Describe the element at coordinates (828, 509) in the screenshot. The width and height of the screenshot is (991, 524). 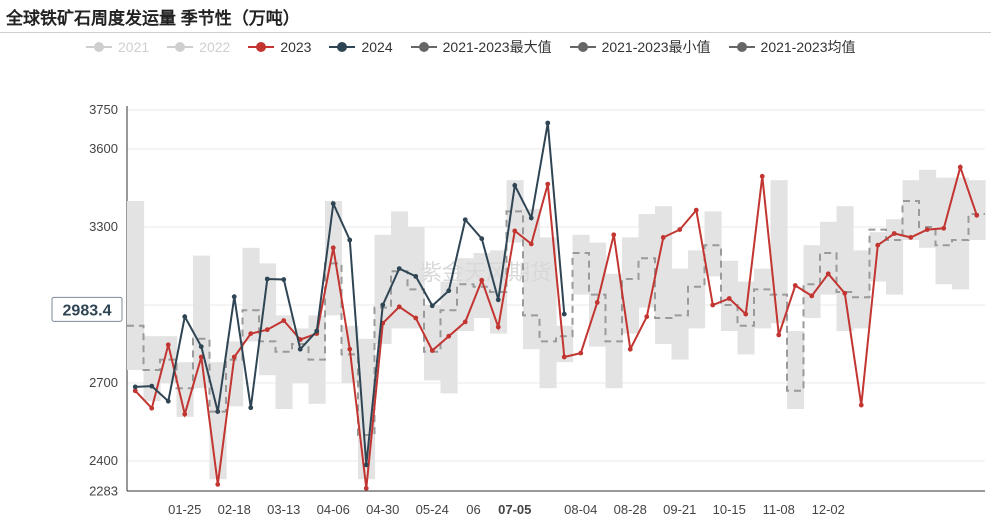
I see `x-tick-label: 12-02` at that location.